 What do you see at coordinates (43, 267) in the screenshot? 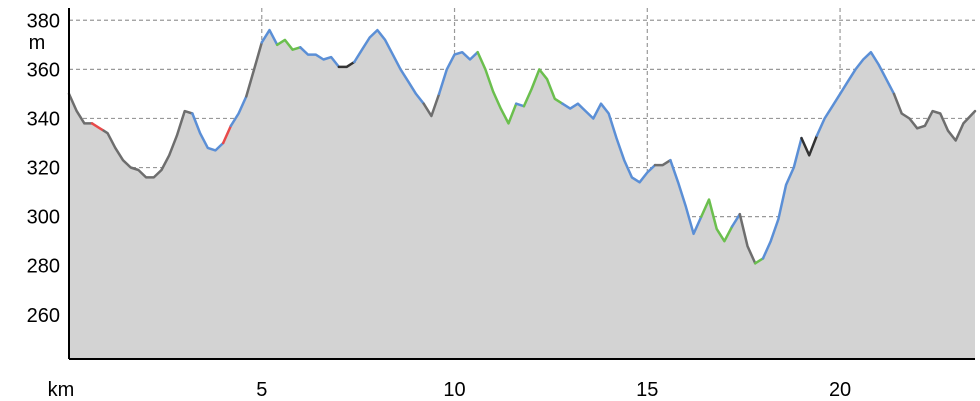
I see `y-tick-label: 280` at bounding box center [43, 267].